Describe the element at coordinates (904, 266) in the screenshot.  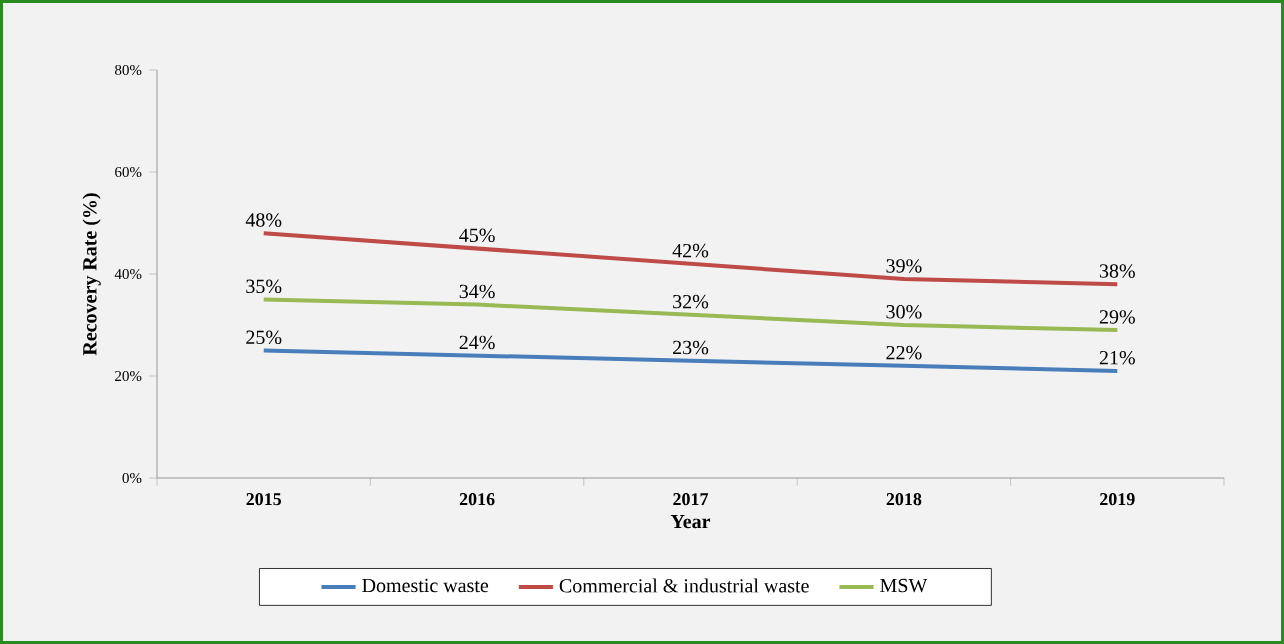
I see `data-label: 39%` at that location.